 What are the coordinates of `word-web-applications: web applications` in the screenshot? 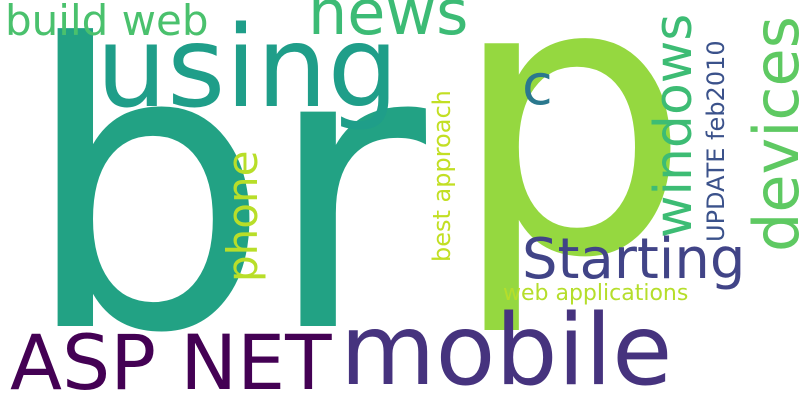 It's located at (596, 293).